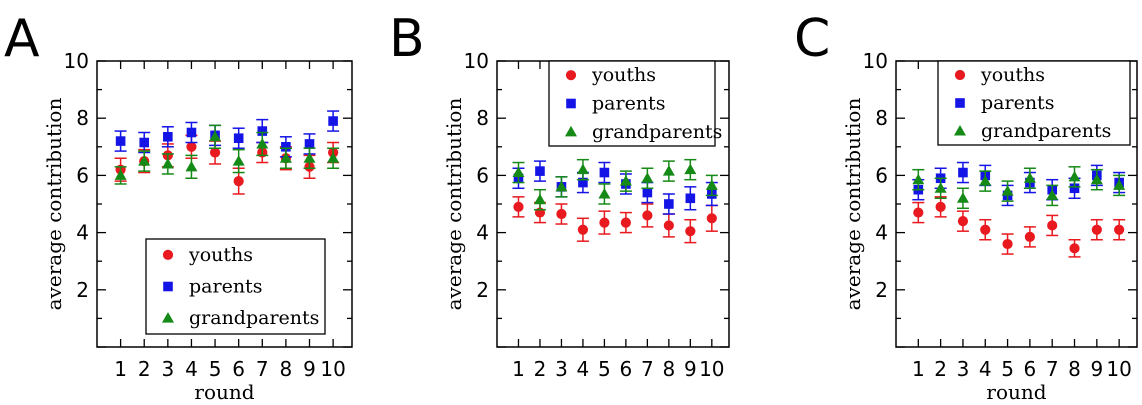 The image size is (1142, 405). Describe the element at coordinates (853, 204) in the screenshot. I see `y-axis-title: average contribution` at that location.